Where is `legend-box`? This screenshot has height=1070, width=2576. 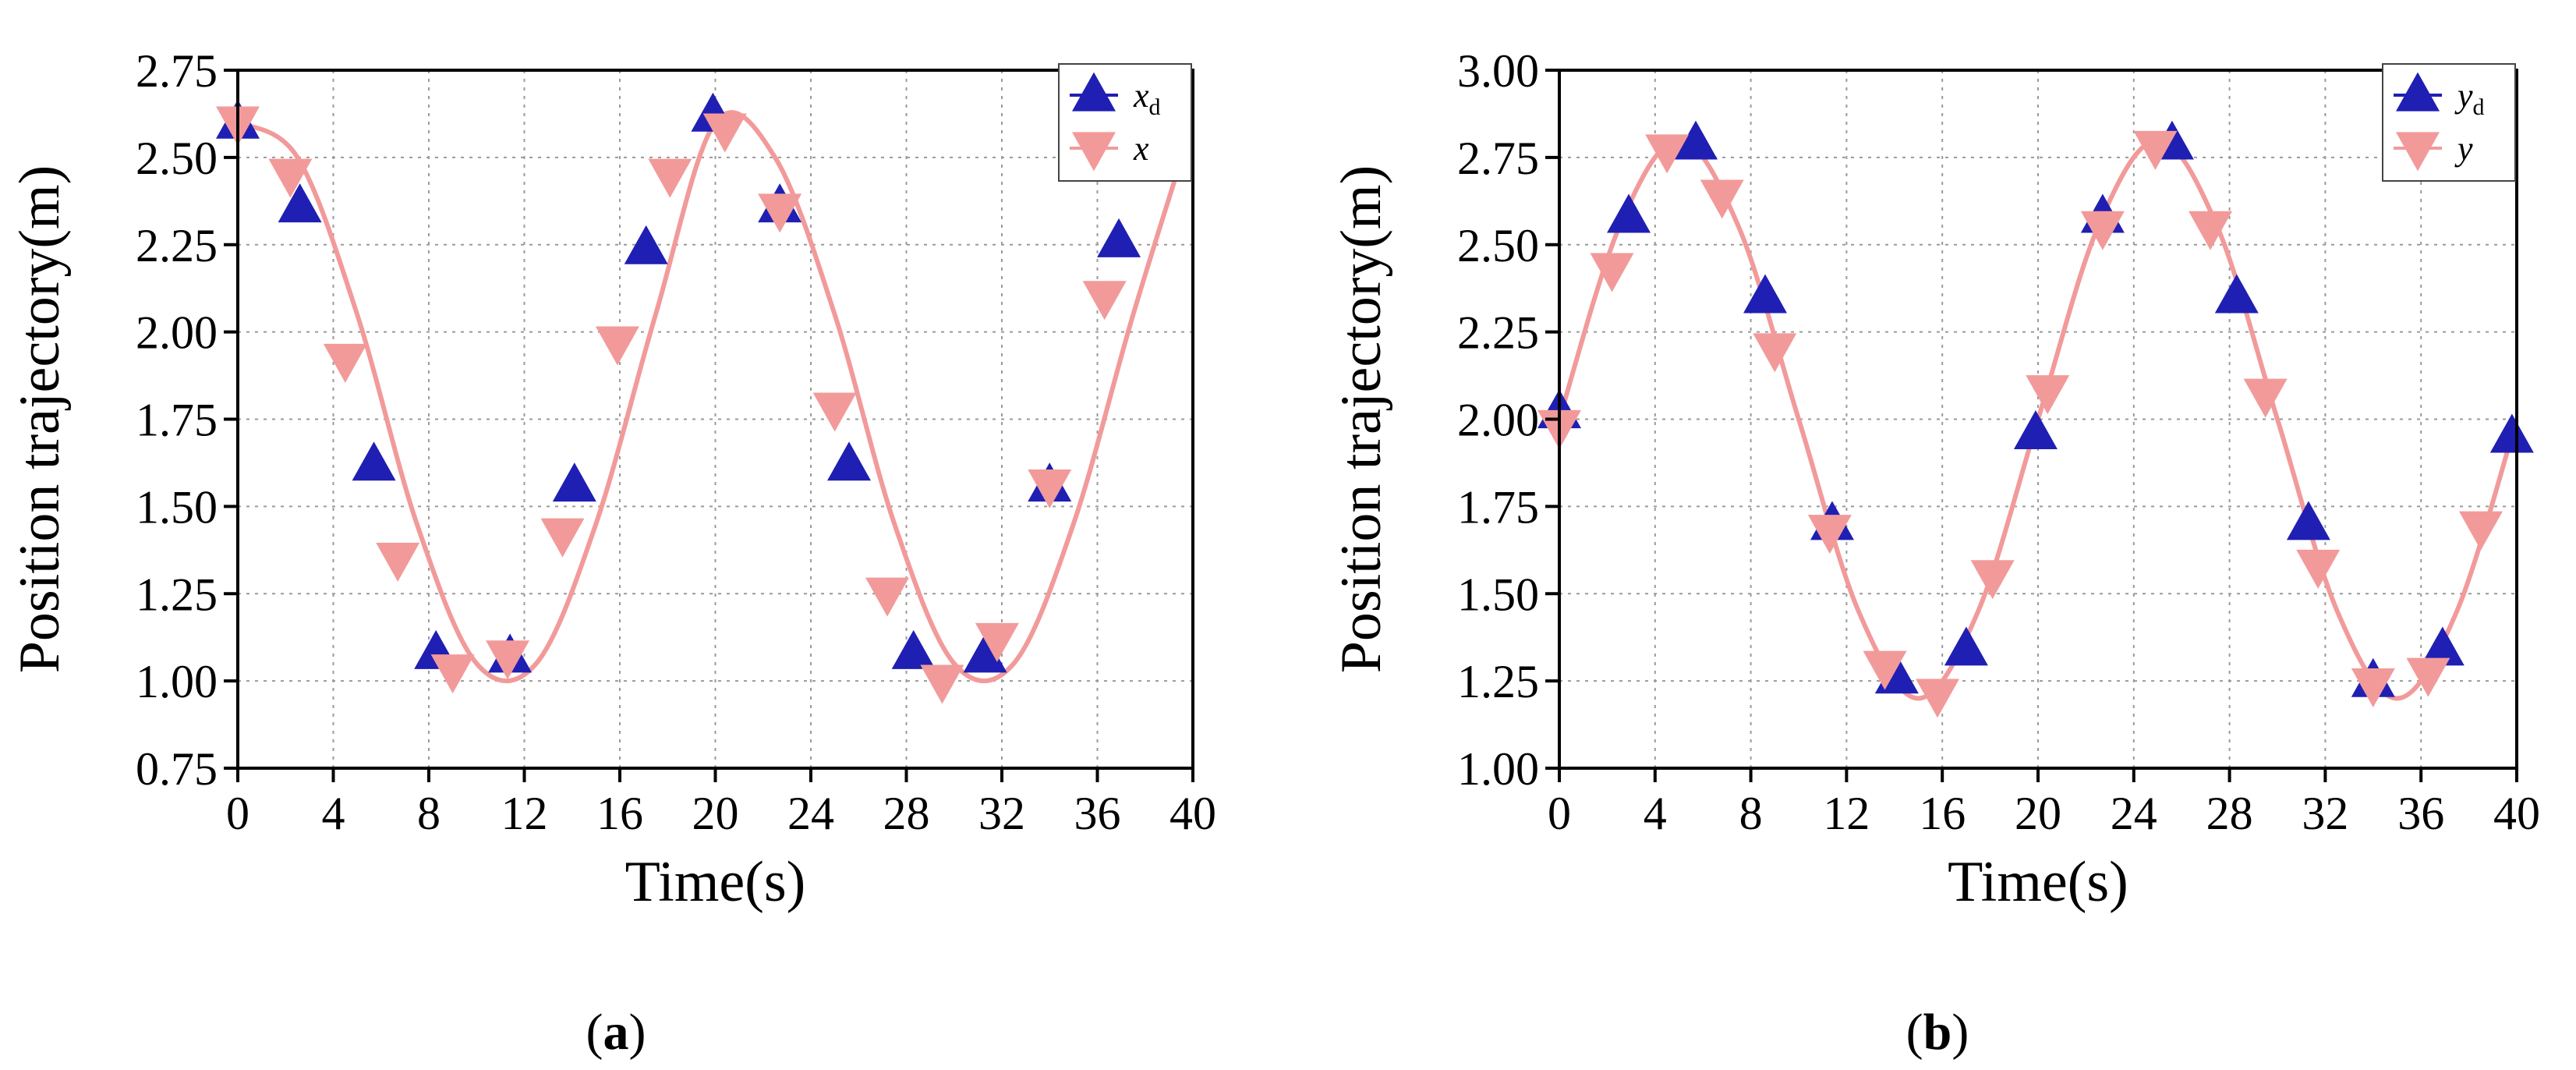 legend-box is located at coordinates (1125, 122).